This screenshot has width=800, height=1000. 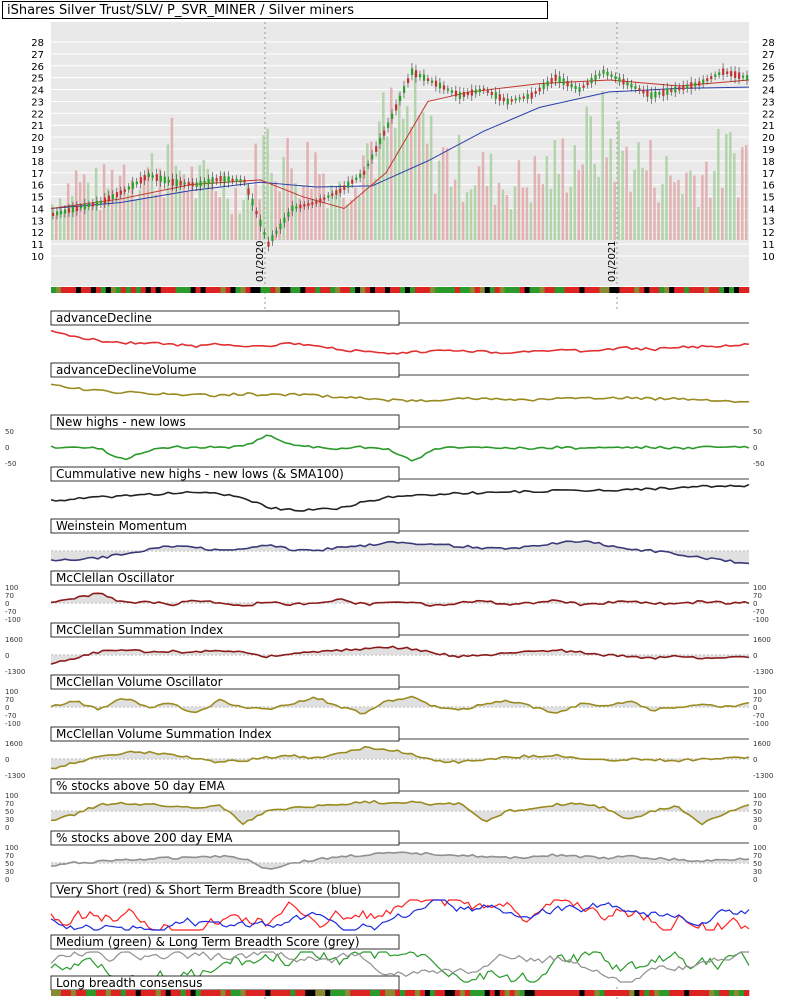 I want to click on price-y-tick-right: 23, so click(x=768, y=102).